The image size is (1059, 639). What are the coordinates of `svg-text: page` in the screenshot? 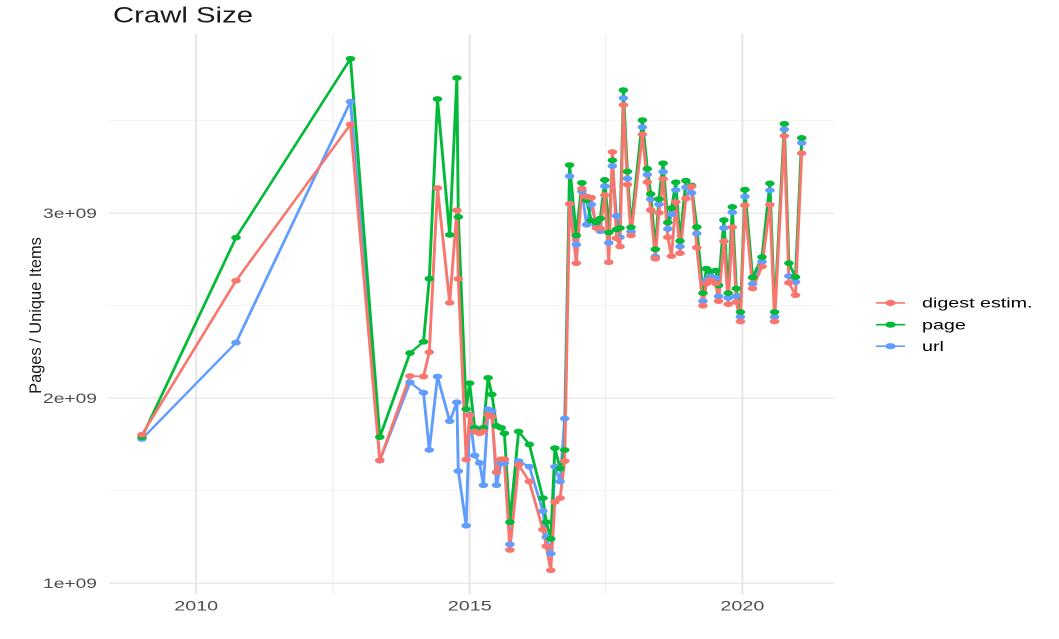 It's located at (944, 325).